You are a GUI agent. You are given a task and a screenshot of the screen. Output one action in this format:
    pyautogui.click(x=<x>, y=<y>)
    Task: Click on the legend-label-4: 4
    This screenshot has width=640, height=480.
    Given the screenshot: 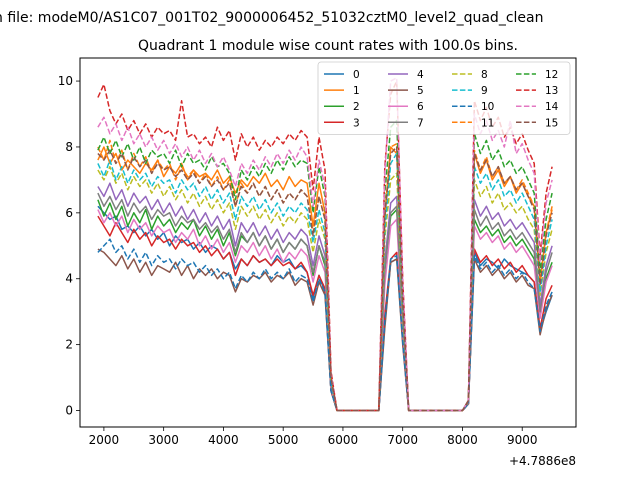 What is the action you would take?
    pyautogui.click(x=420, y=75)
    